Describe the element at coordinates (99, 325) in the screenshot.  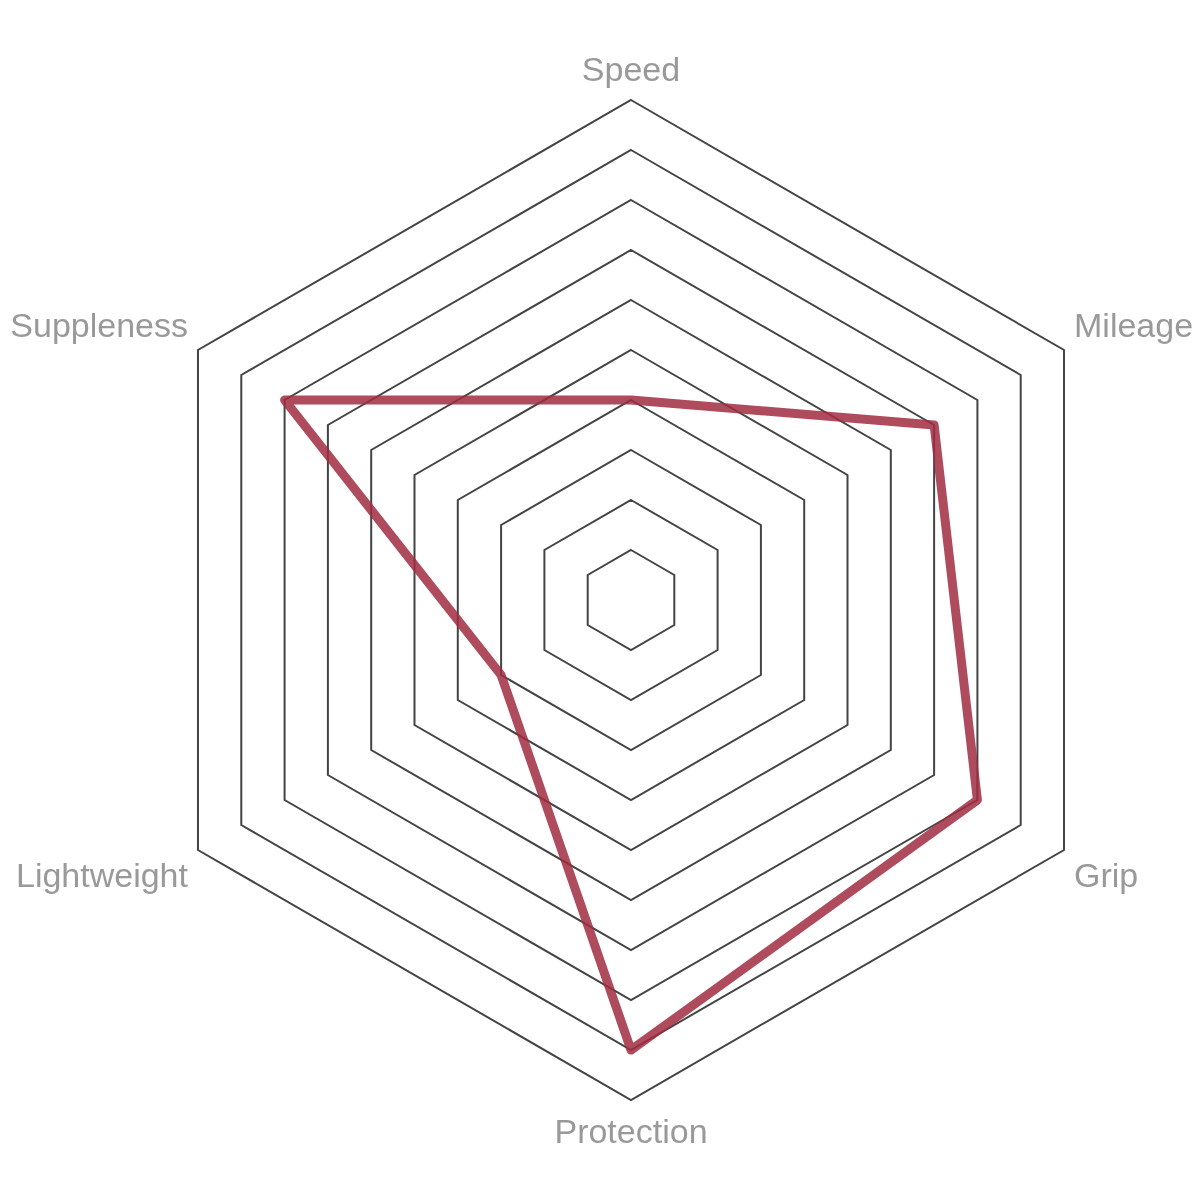
I see `spoke-label: Suppleness` at that location.